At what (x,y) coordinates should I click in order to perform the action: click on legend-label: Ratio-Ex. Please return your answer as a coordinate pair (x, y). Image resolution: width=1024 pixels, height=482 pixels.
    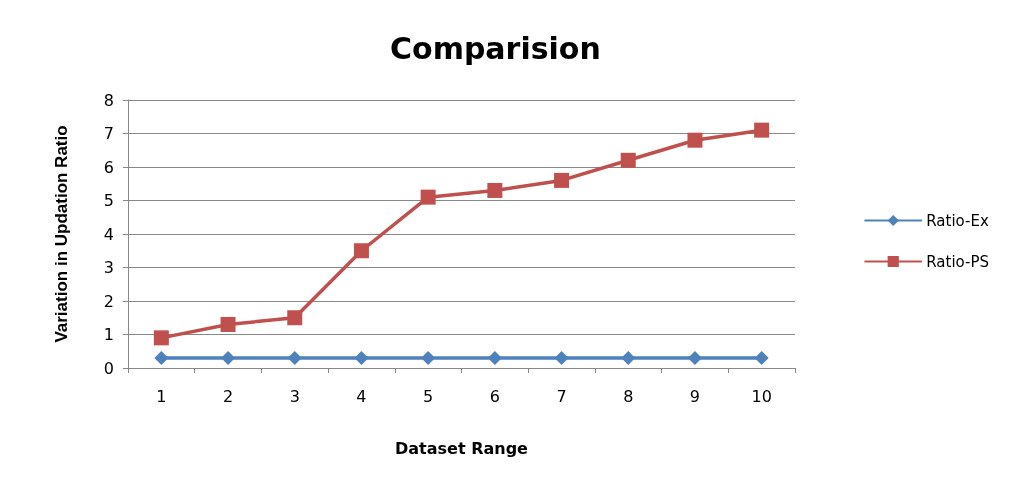
    Looking at the image, I should click on (957, 220).